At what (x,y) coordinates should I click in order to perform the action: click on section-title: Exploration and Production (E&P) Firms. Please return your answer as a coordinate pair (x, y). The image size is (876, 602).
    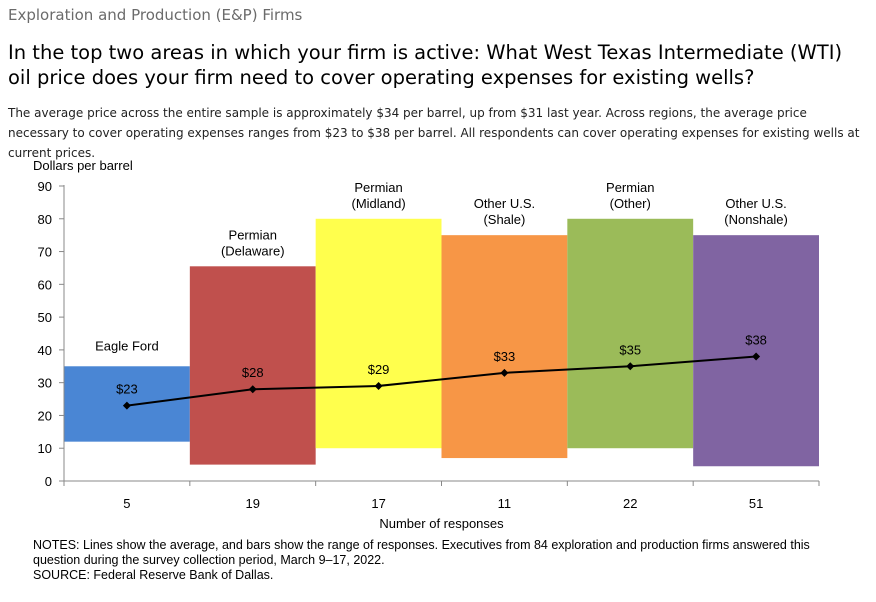
    Looking at the image, I should click on (155, 15).